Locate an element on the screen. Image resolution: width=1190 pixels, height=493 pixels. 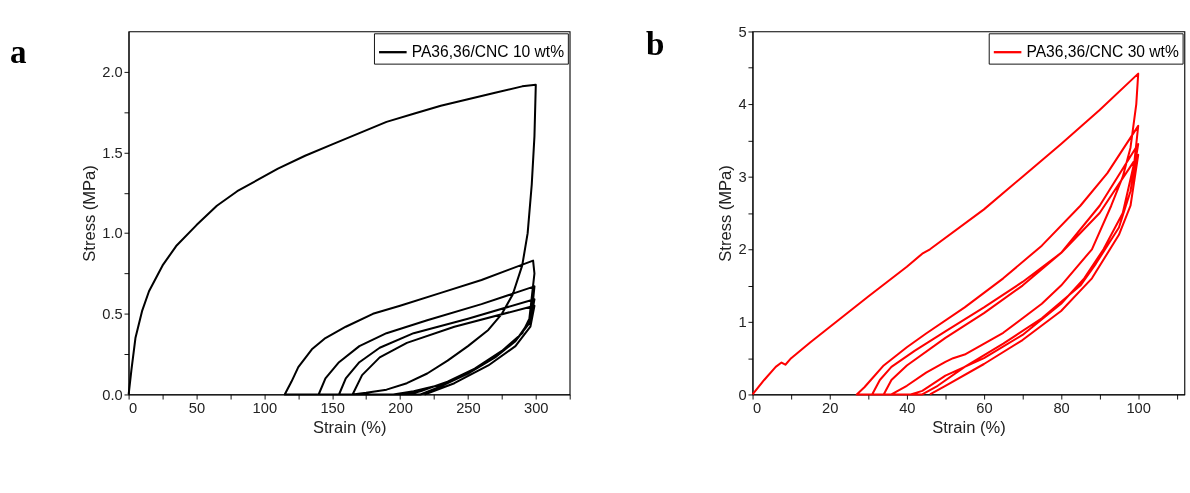
x-tick-label: 60 is located at coordinates (984, 408).